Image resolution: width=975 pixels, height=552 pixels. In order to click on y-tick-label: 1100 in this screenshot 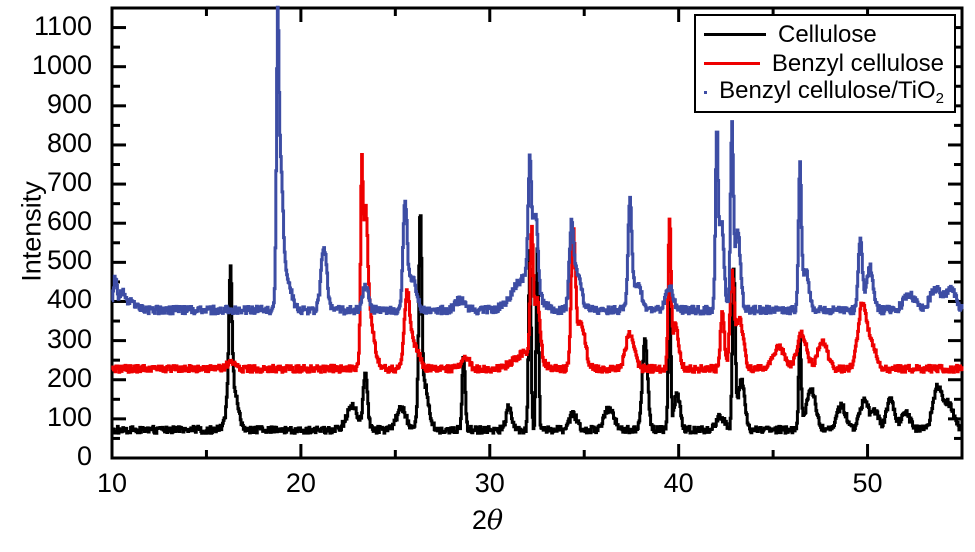, I will do `click(62, 25)`.